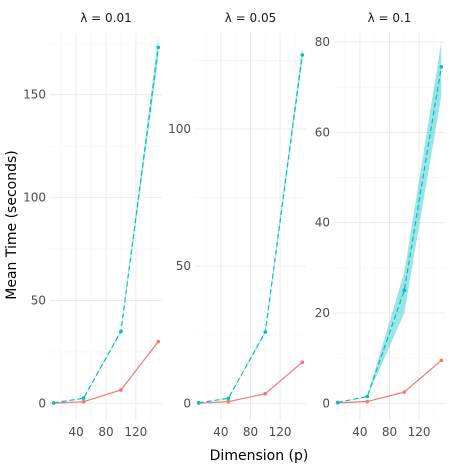  Describe the element at coordinates (390, 18) in the screenshot. I see `panel-title: λ = 0.1` at that location.